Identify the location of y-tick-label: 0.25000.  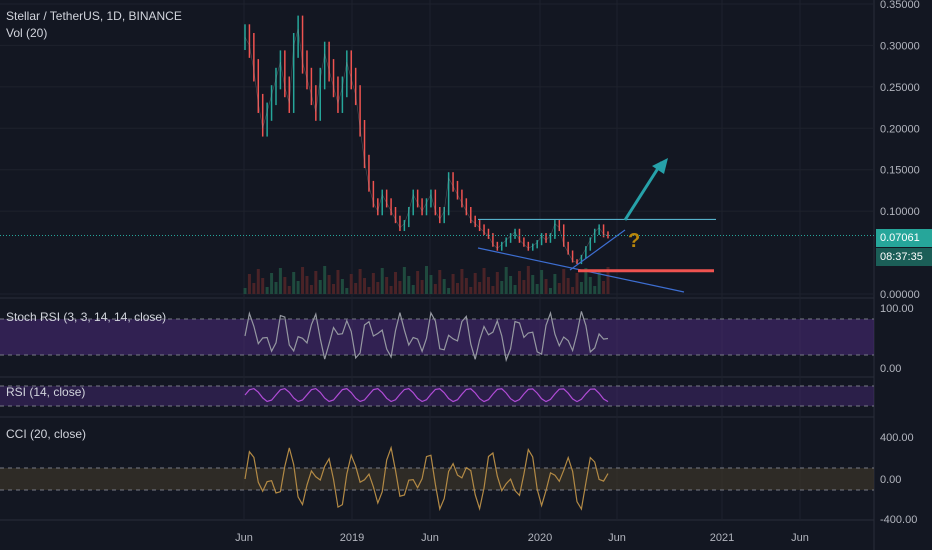
(900, 88).